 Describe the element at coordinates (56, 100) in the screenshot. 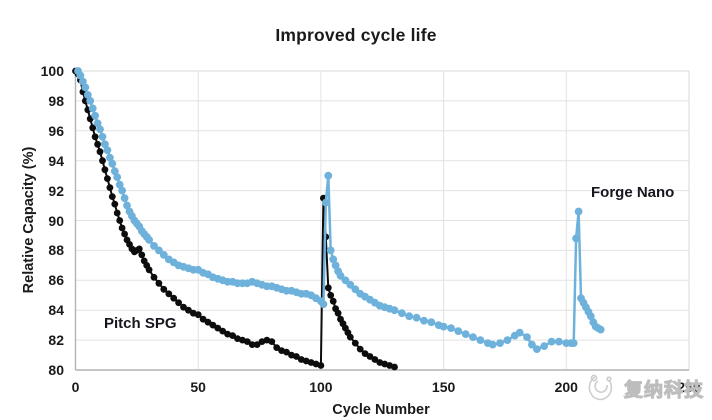

I see `y-tick-label: 98` at that location.